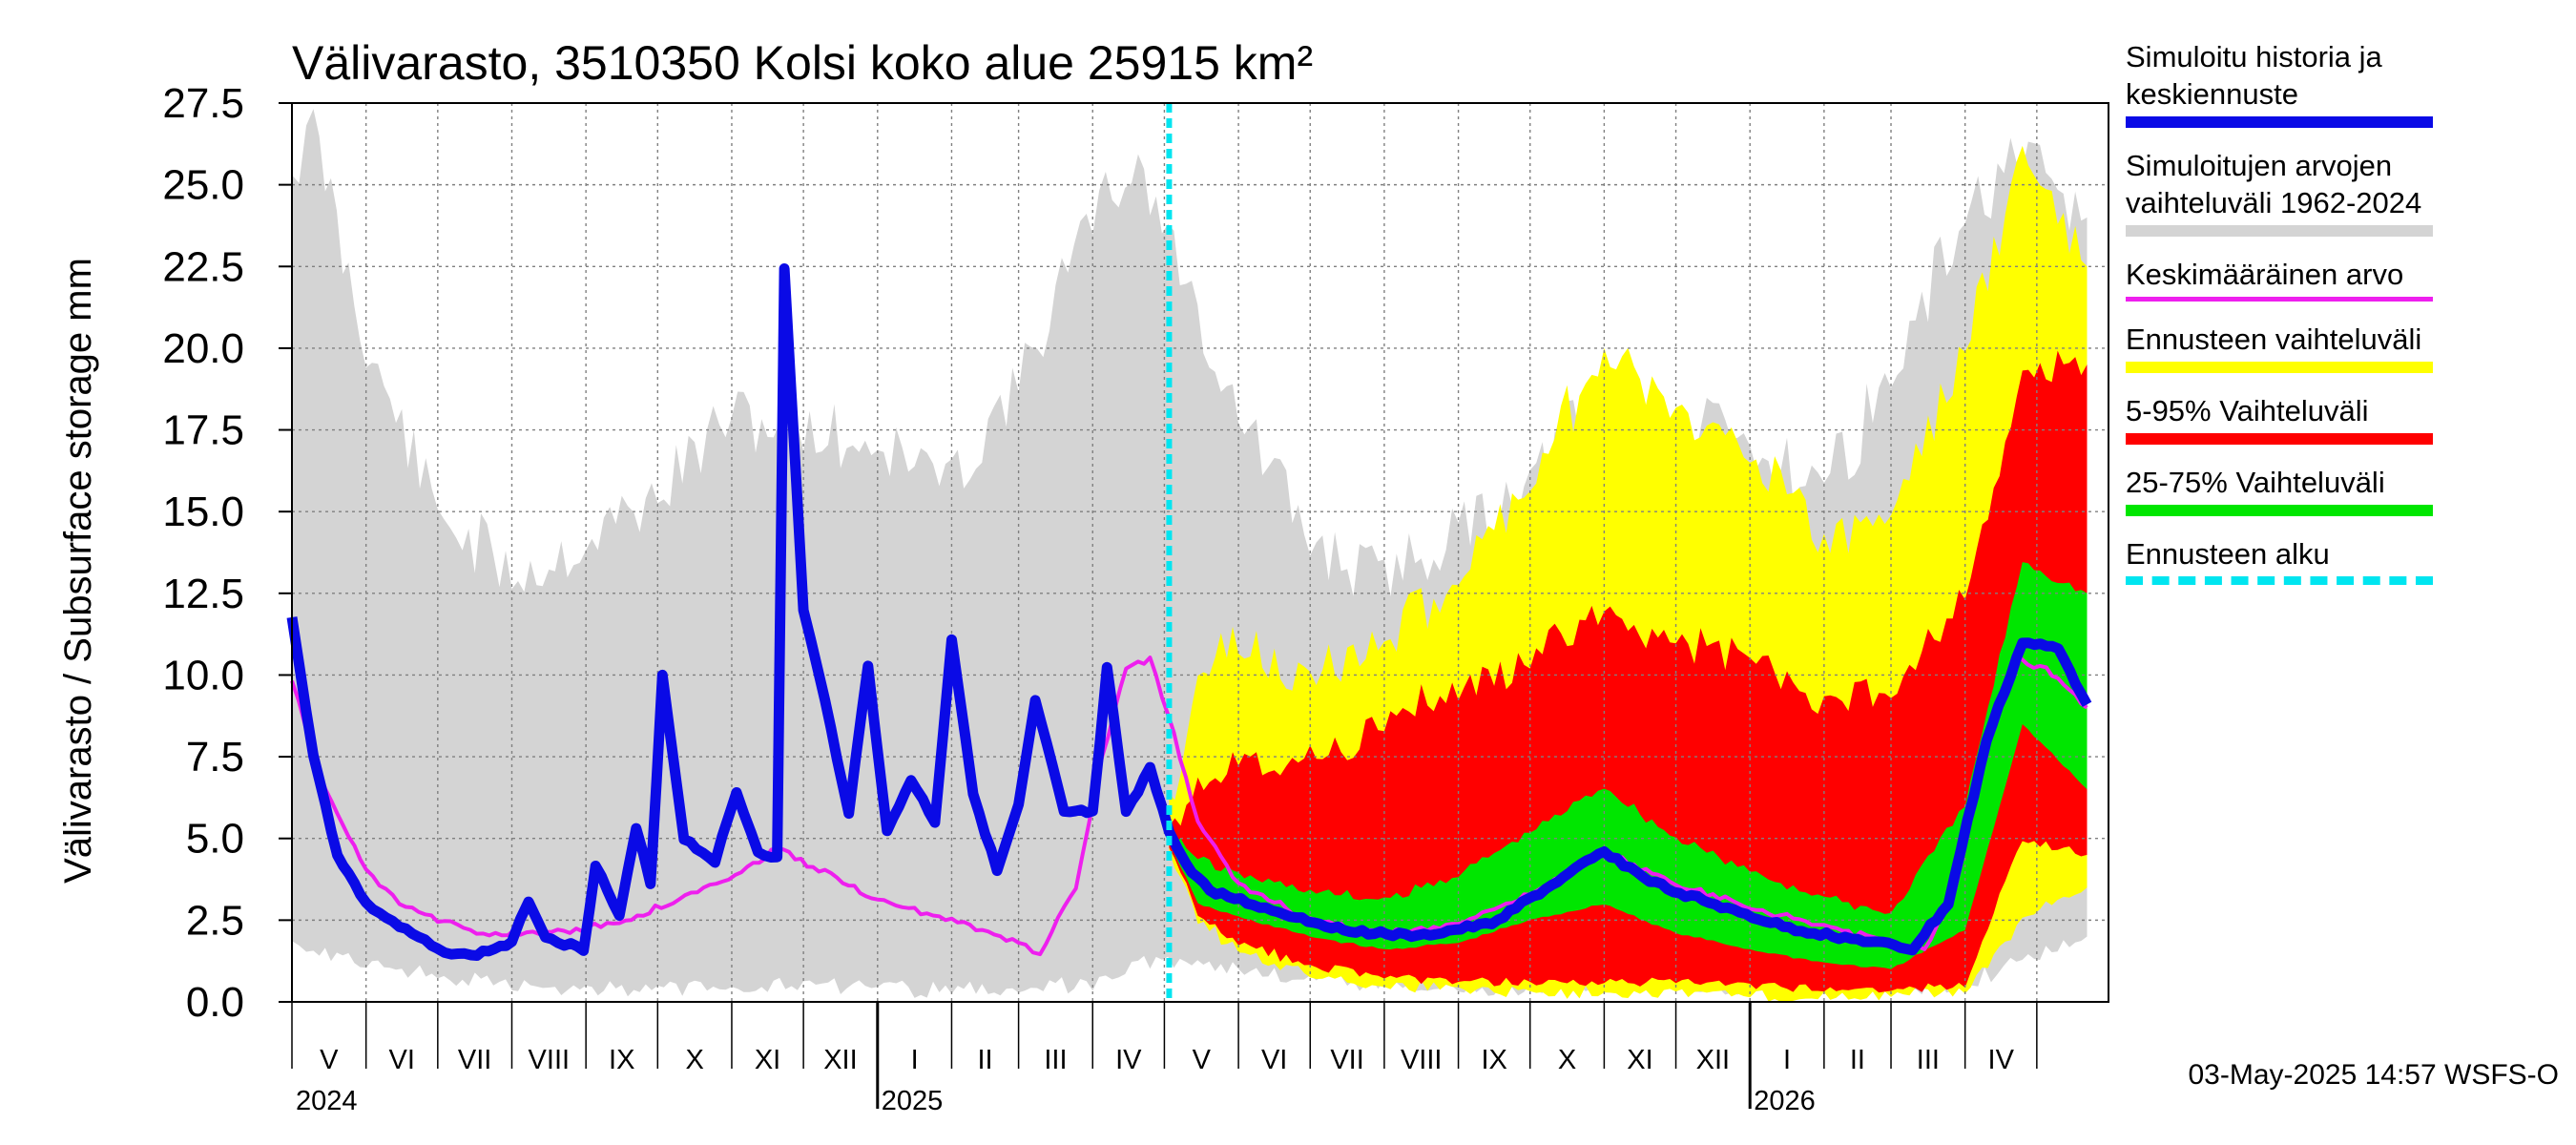 This screenshot has height=1145, width=2576. What do you see at coordinates (203, 431) in the screenshot?
I see `y-tick-label: 17.5` at bounding box center [203, 431].